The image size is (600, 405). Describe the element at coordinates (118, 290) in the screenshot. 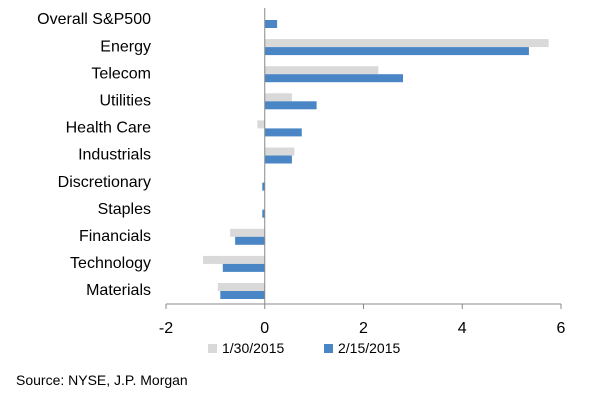

I see `category-label: Materials` at that location.